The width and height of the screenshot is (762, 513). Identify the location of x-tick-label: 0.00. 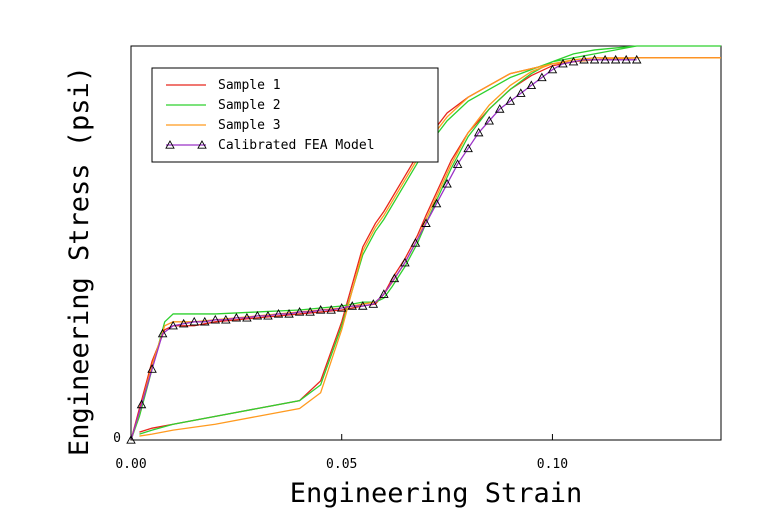
(130, 464).